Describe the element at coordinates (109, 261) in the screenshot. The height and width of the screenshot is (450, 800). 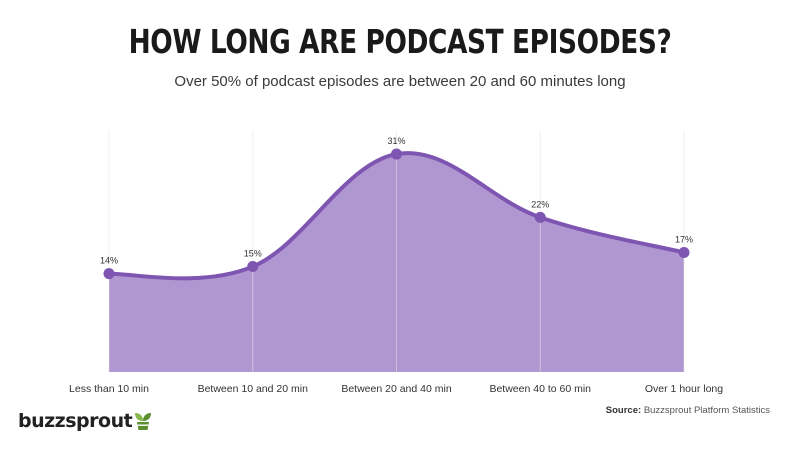
I see `data-label: 14%` at that location.